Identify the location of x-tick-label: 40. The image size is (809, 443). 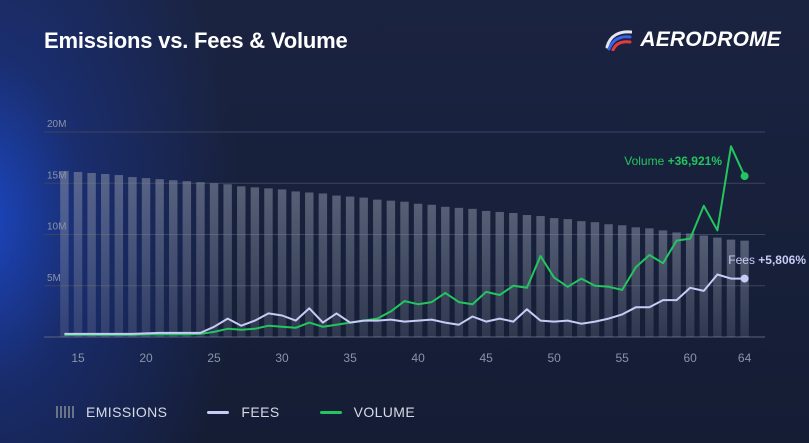
(418, 358).